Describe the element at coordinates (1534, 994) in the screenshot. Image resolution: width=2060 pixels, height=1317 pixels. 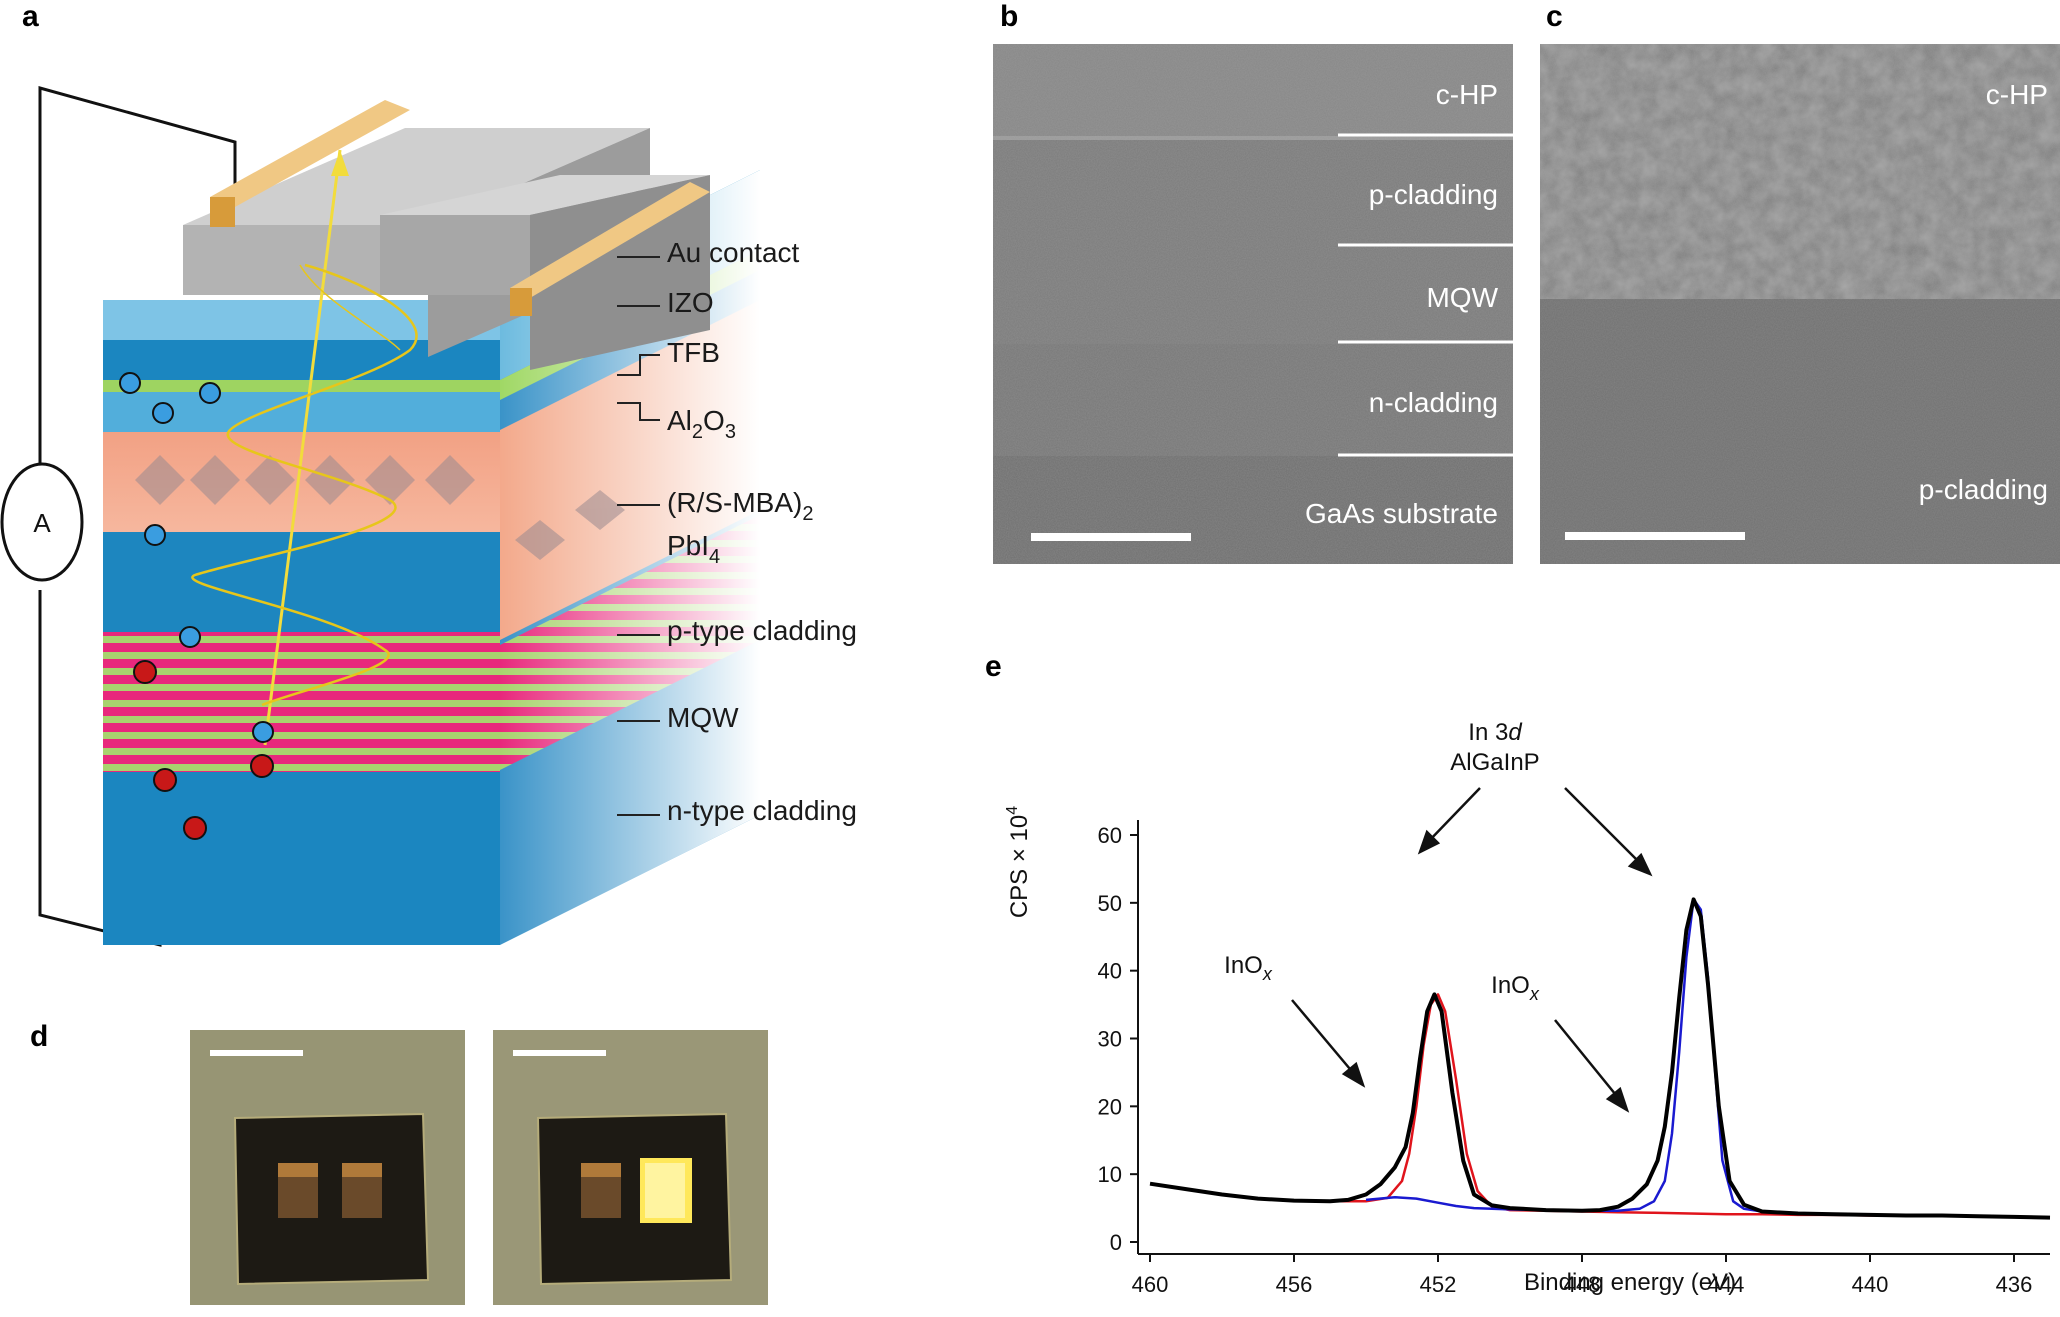
I see `annotation-inox-right-sub: x` at that location.